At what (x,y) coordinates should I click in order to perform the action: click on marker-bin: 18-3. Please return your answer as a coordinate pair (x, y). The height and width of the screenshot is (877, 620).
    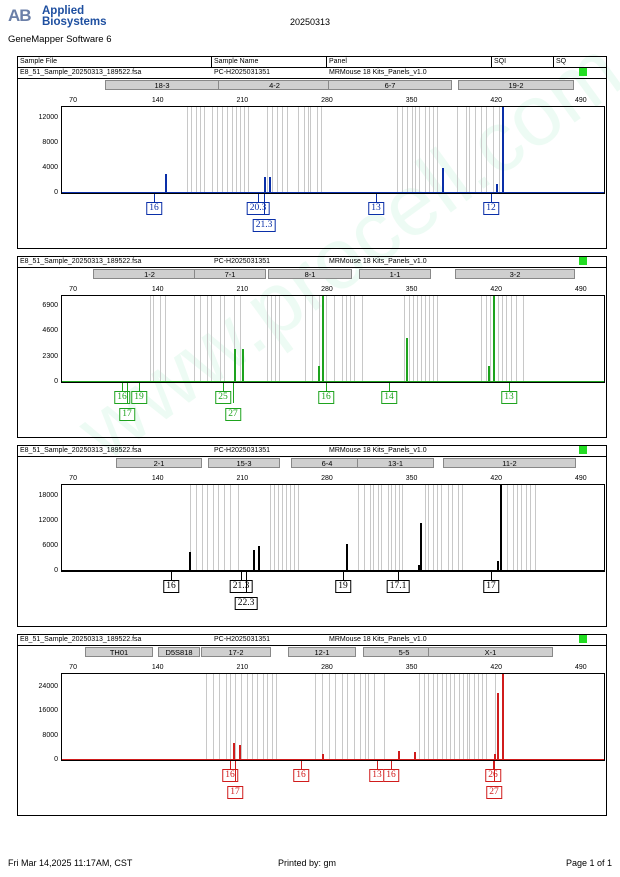
    Looking at the image, I should click on (162, 85).